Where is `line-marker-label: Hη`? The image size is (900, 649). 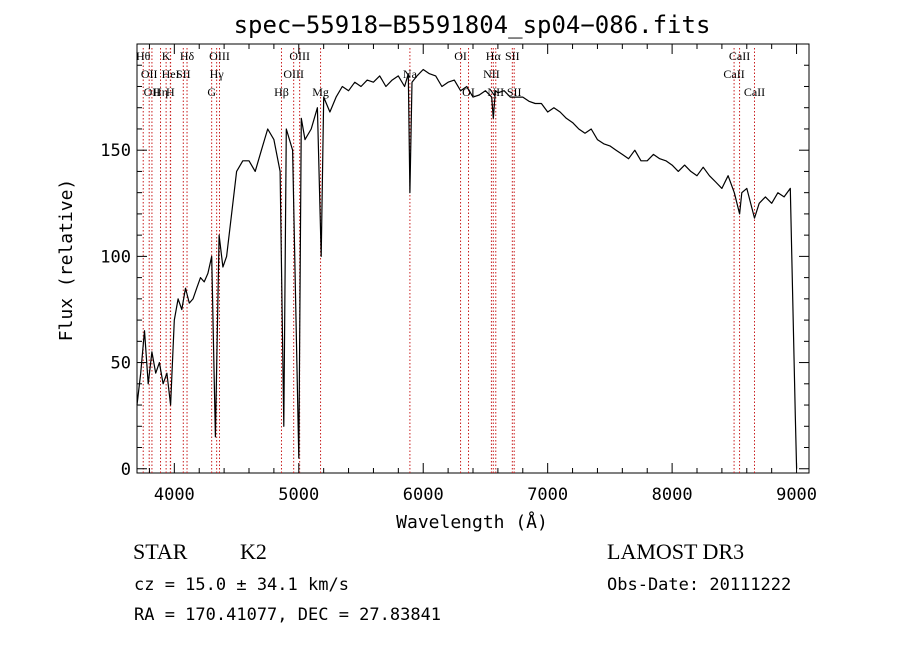 line-marker-label: Hη is located at coordinates (160, 92).